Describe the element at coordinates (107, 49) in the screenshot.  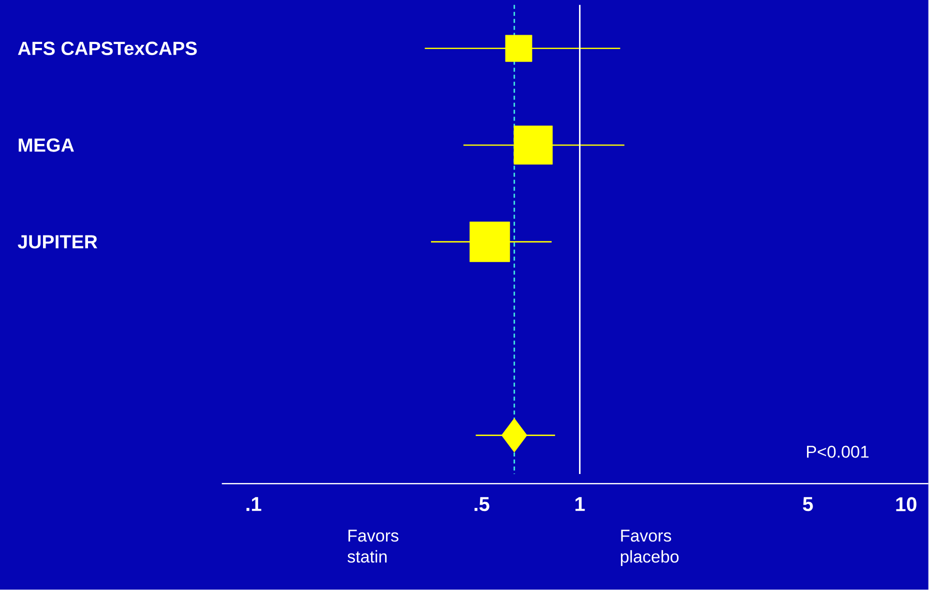
I see `y-tick-label: AFS CAPSTexCAPS` at that location.